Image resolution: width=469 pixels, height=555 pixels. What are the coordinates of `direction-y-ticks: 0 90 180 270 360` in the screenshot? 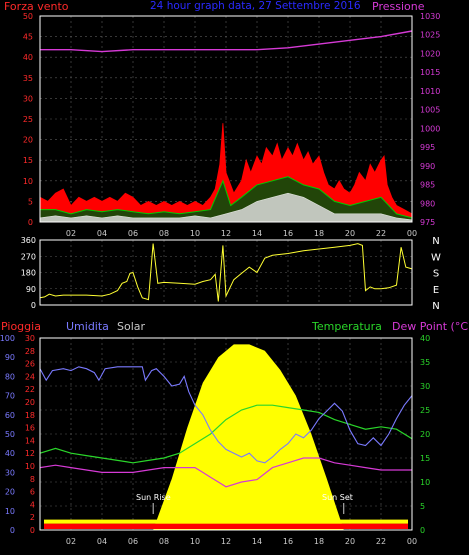 It's located at (28, 273).